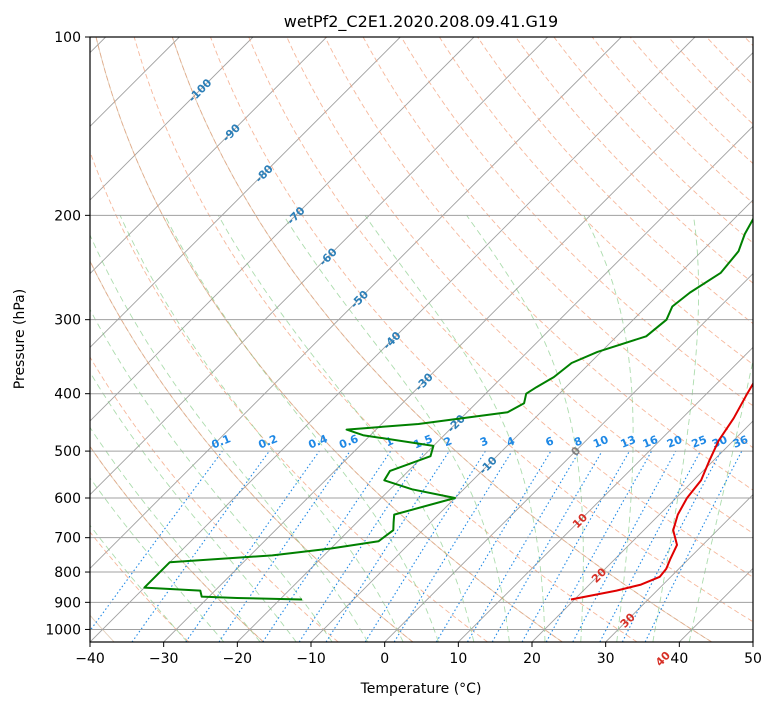 The image size is (775, 708). I want to click on mixing-ratio-label: 3, so click(484, 441).